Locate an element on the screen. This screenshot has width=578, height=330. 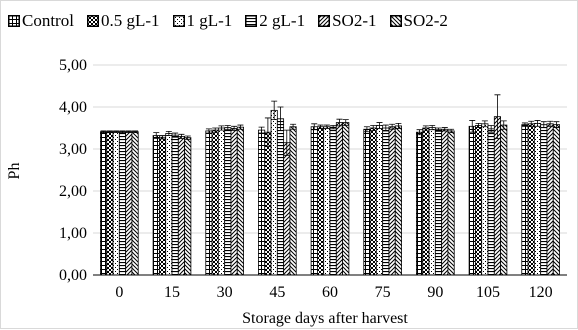
x-tick-label: 60 is located at coordinates (330, 292).